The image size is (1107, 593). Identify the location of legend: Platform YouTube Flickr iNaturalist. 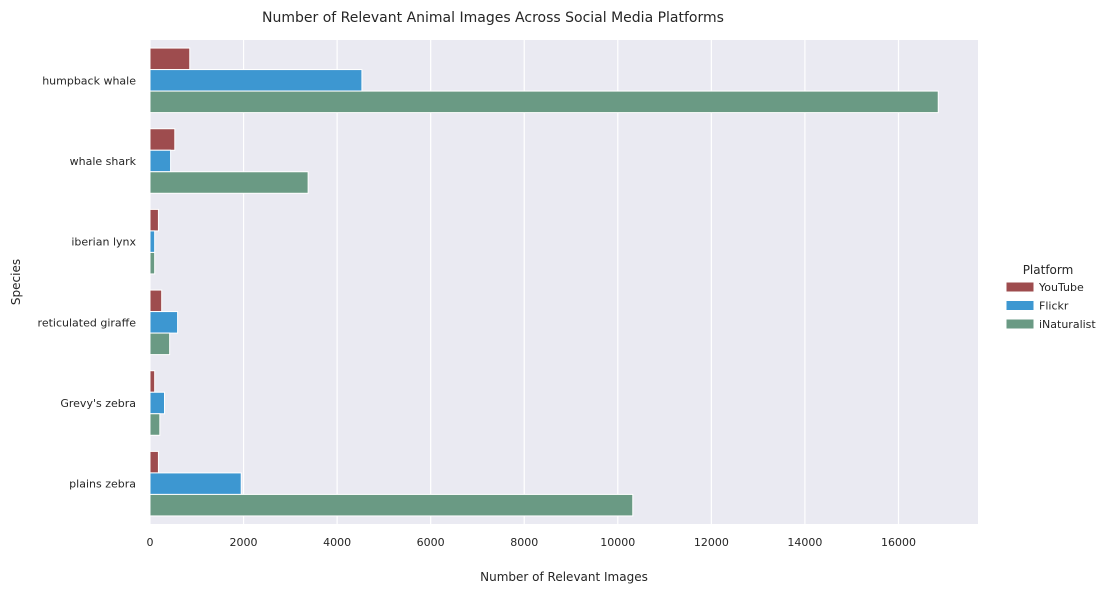
(1050, 297).